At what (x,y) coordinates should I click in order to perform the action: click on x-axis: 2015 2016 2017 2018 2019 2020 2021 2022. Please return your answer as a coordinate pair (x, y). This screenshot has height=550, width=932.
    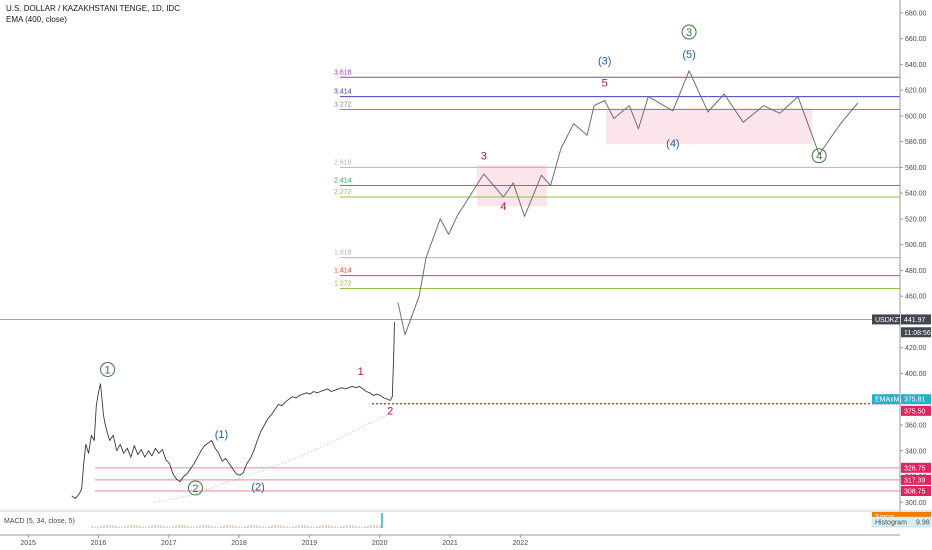
    Looking at the image, I should click on (450, 540).